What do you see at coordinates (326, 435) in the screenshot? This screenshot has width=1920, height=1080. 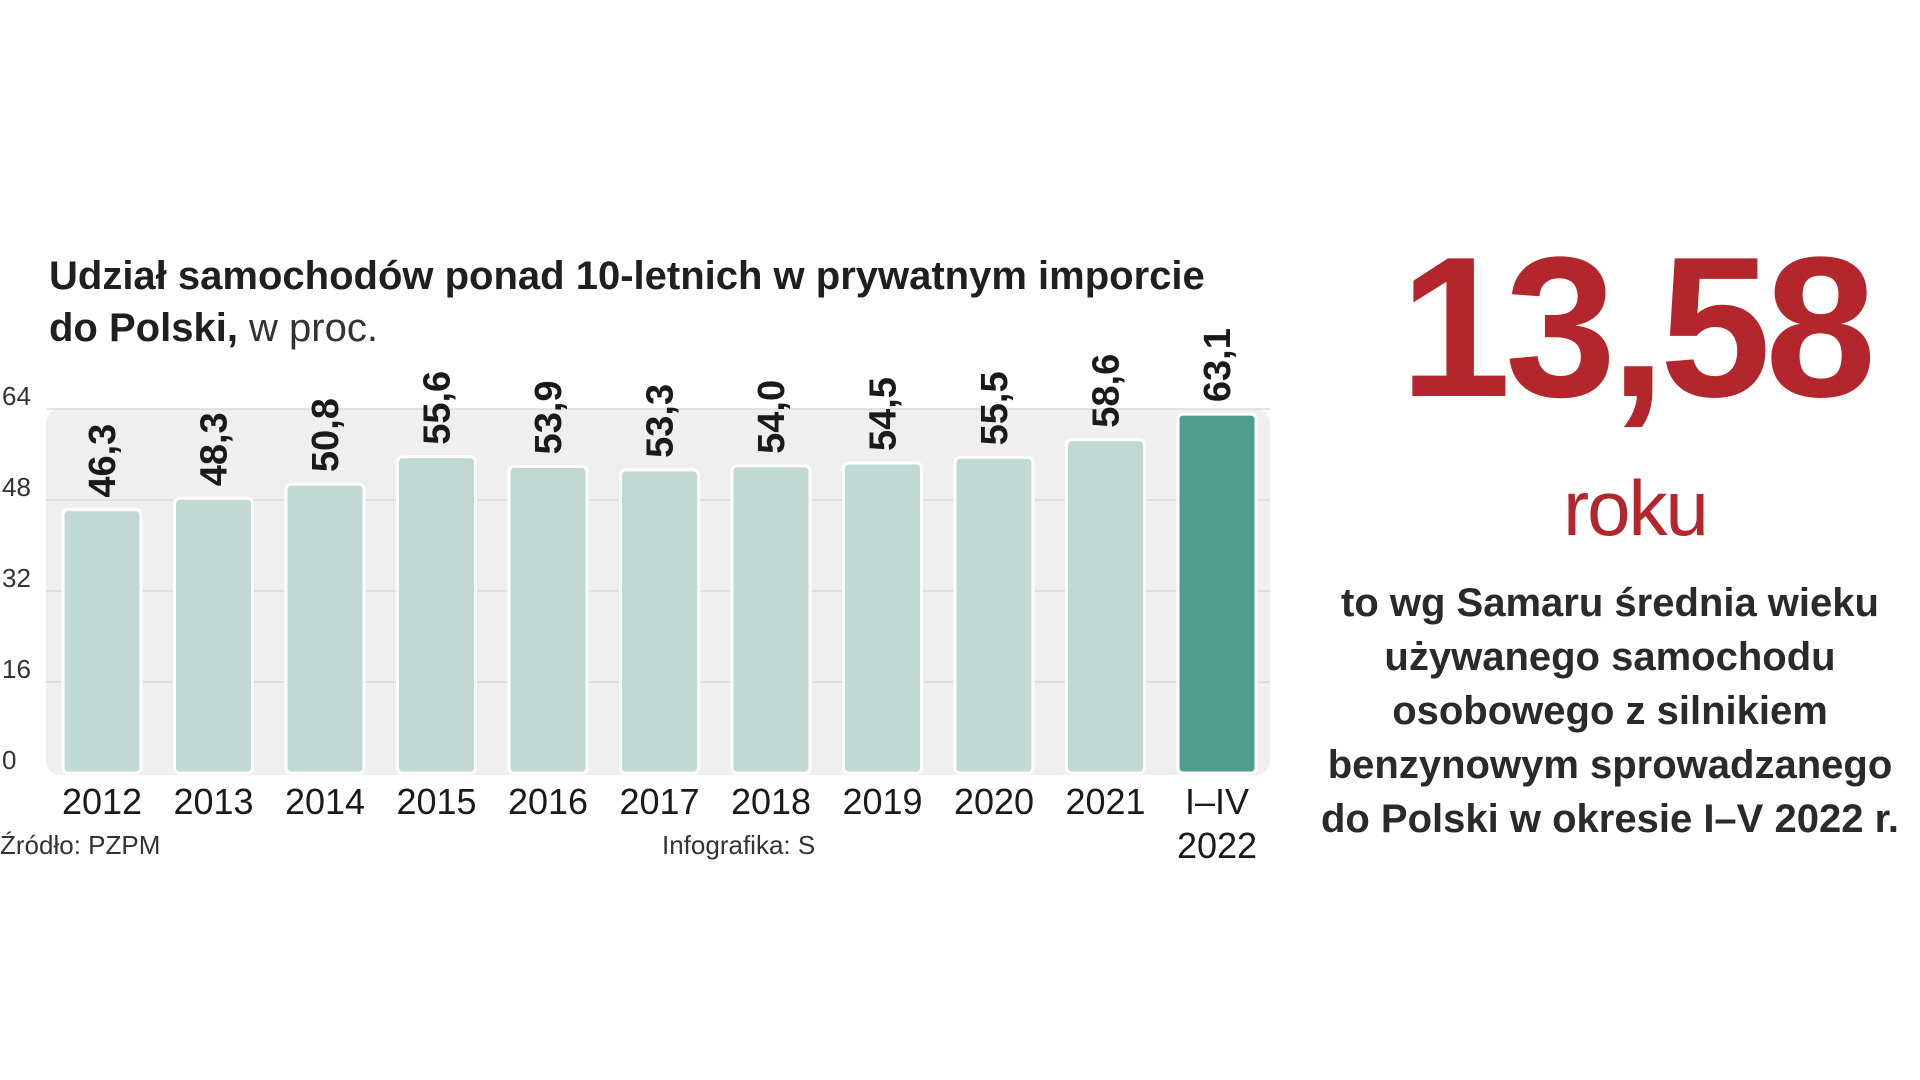 I see `bar-value-label: 50,8` at bounding box center [326, 435].